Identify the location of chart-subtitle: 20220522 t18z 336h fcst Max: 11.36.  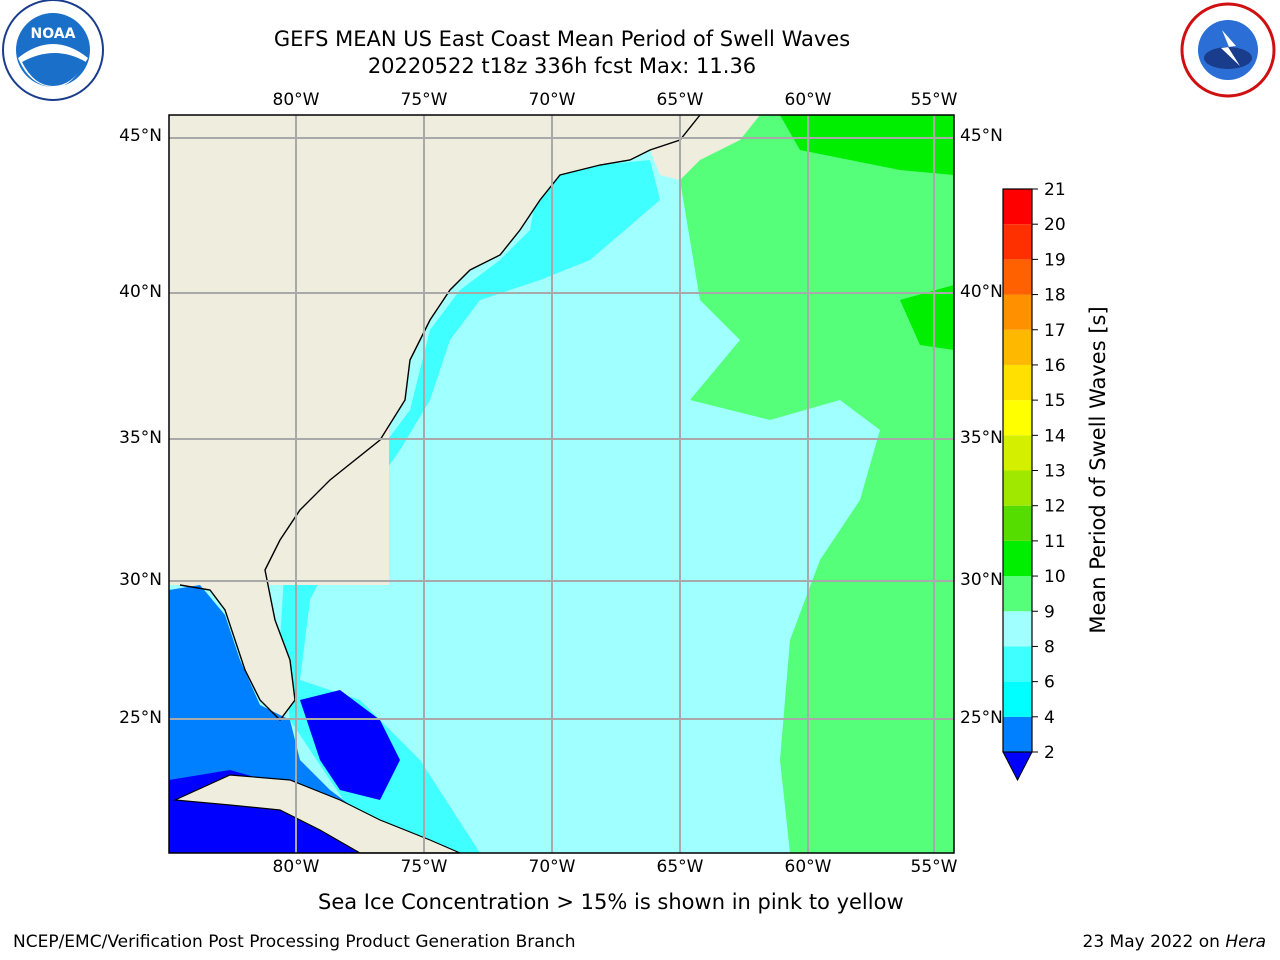
(562, 66).